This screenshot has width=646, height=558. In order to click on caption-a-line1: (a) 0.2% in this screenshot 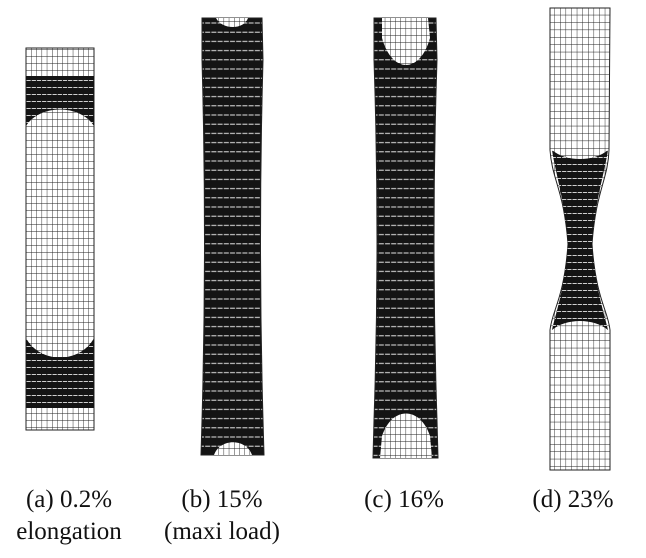, I will do `click(69, 499)`.